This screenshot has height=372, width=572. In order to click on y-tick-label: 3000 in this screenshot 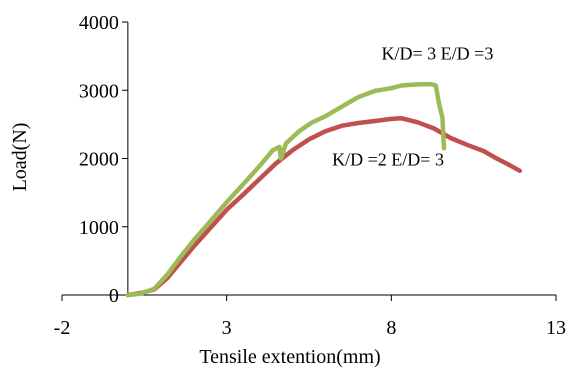, I will do `click(99, 91)`.